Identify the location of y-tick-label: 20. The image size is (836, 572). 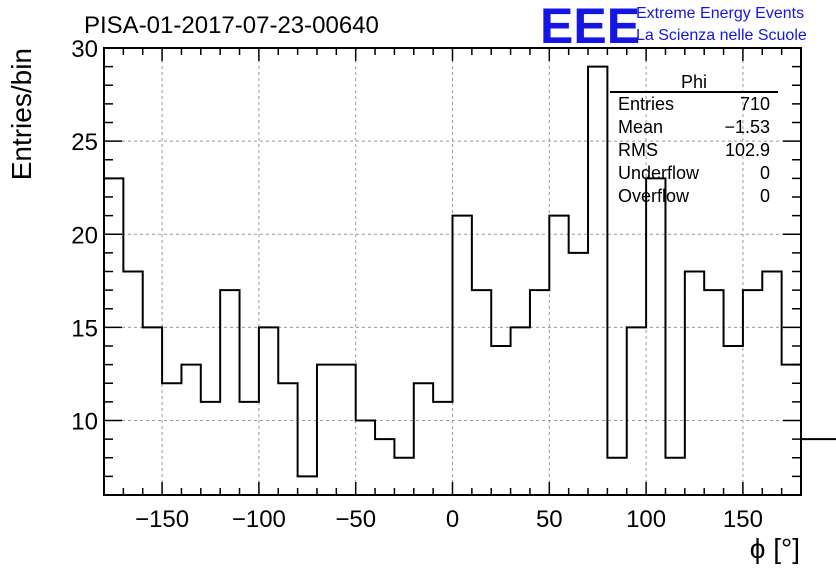
(84, 235).